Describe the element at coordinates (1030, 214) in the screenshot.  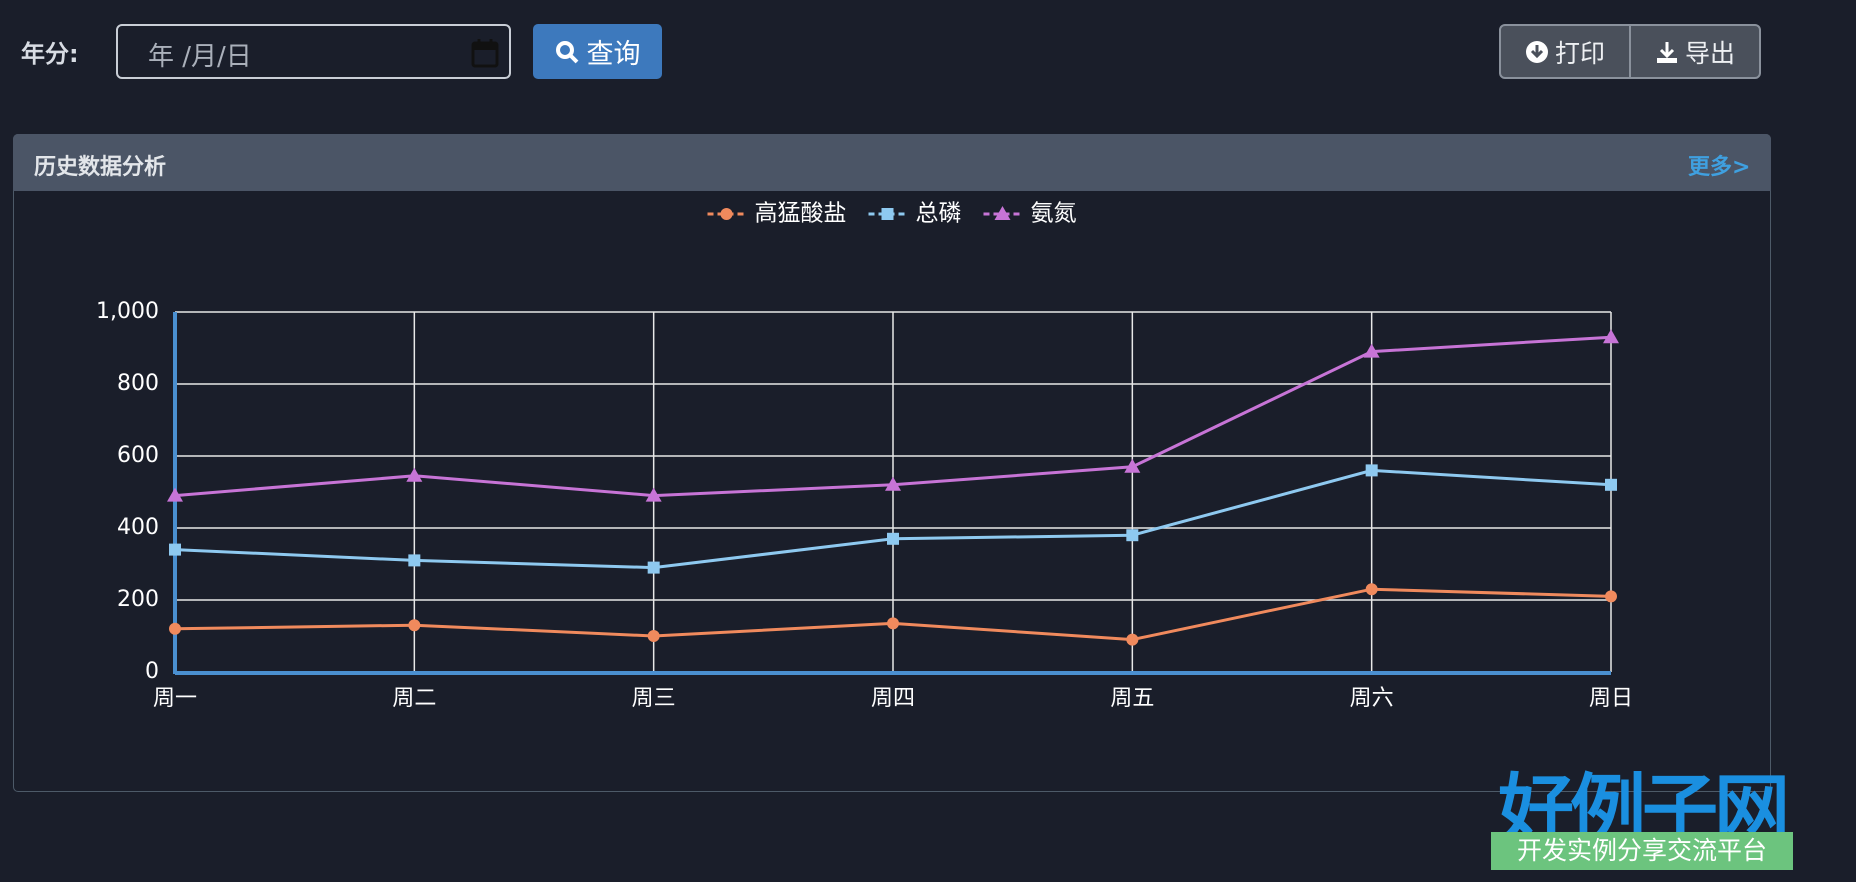
I see `legend-item: 氨氮` at that location.